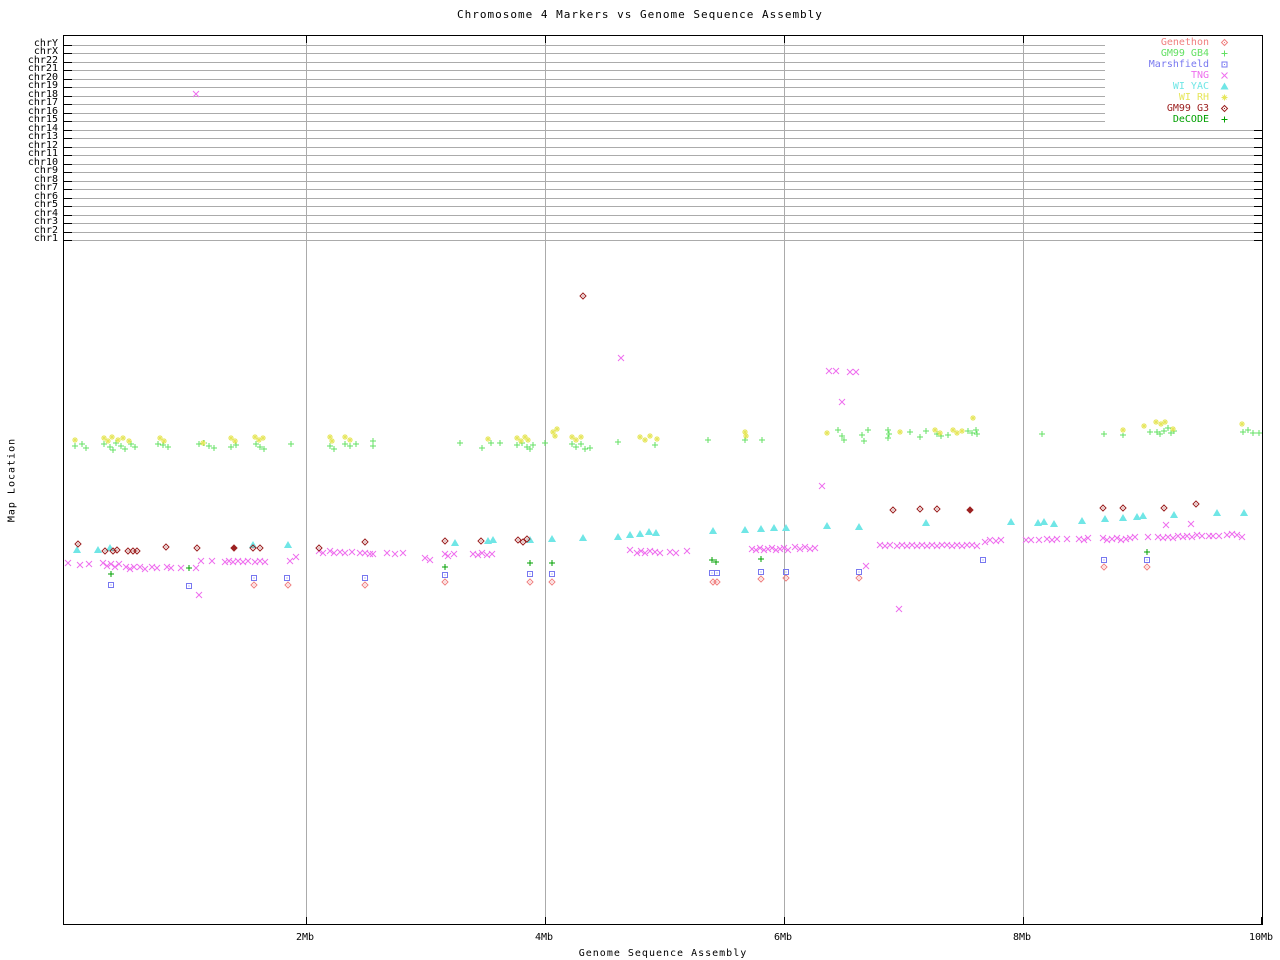  Describe the element at coordinates (663, 953) in the screenshot. I see `x-axis-title: Genome Sequence Assembly` at that location.